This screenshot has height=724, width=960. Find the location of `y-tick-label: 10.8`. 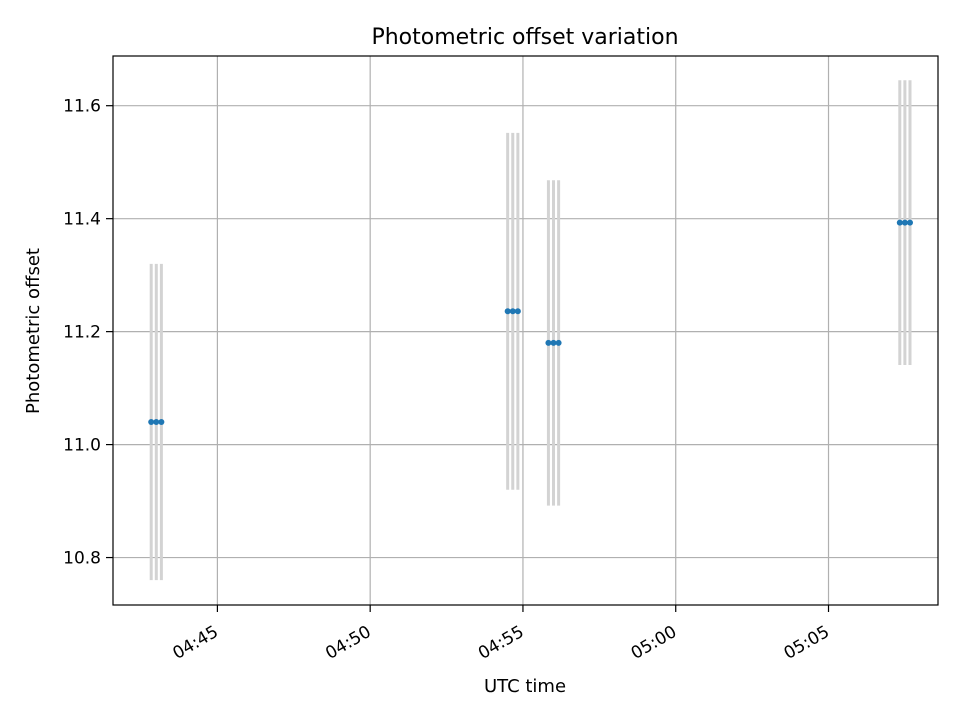

y-tick-label: 10.8 is located at coordinates (82, 559).